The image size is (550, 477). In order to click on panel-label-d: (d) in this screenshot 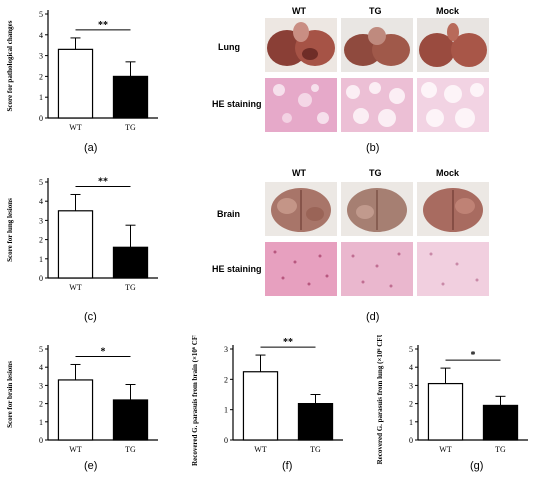, I will do `click(373, 317)`.